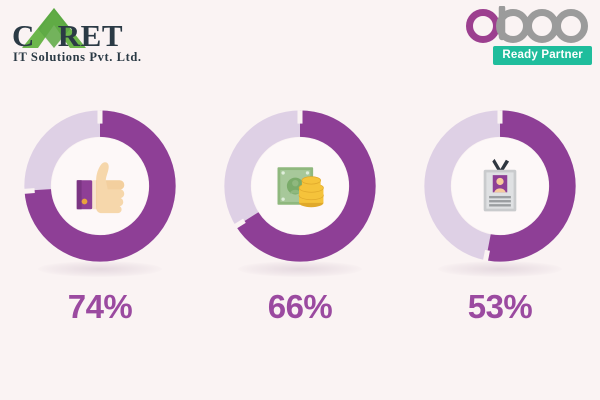 The height and width of the screenshot is (400, 600). I want to click on money-cash-coins-icon, so click(300, 186).